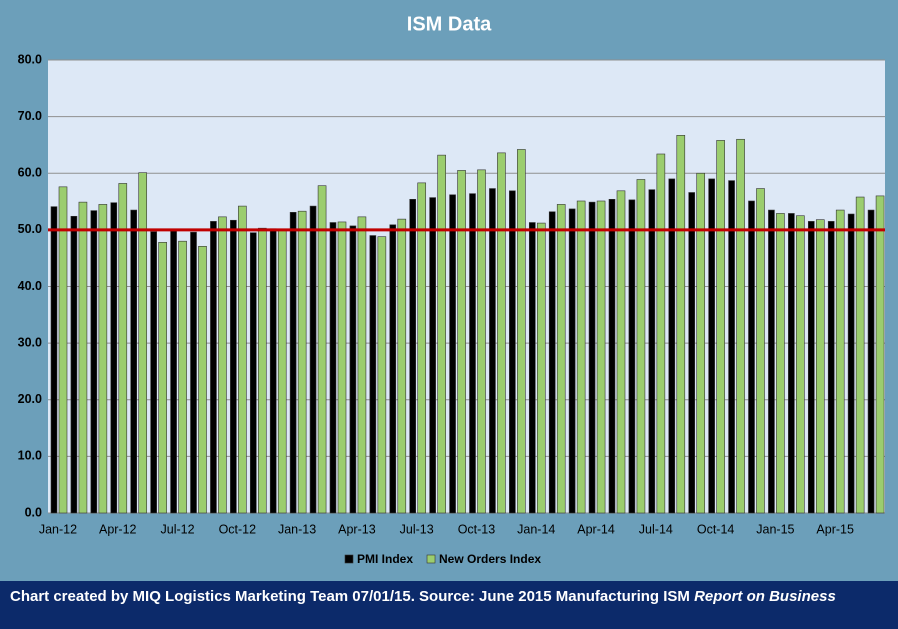  Describe the element at coordinates (385, 559) in the screenshot. I see `legend-label: PMI Index` at that location.